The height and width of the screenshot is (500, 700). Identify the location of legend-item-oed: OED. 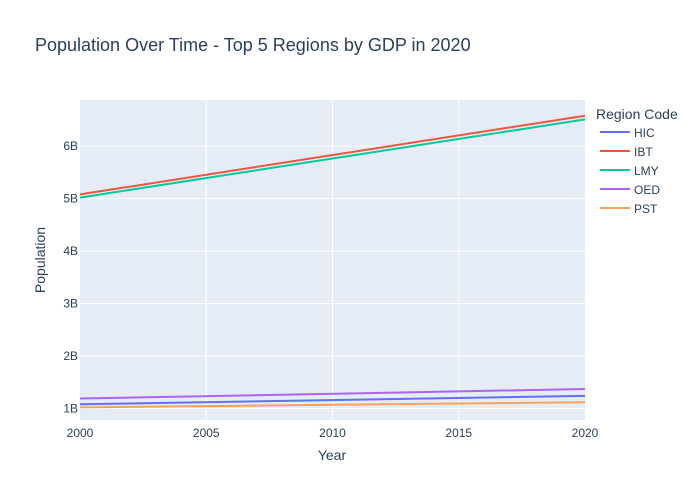
(630, 190).